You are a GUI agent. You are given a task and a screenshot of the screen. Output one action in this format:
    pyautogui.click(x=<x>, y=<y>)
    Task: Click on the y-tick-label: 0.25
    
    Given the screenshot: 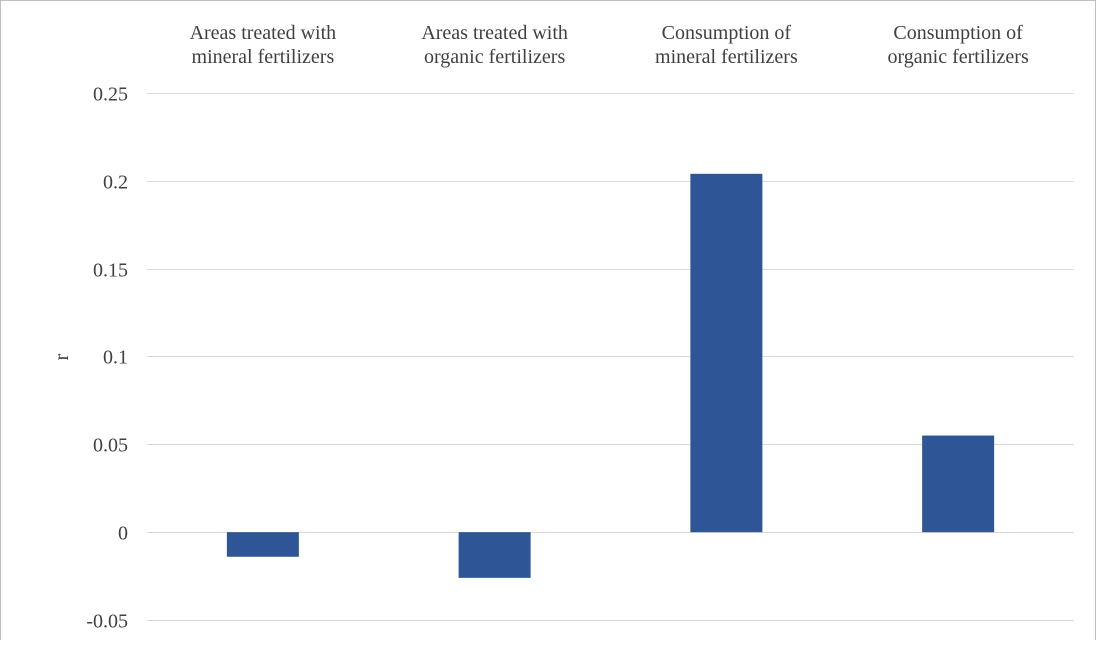 What is the action you would take?
    pyautogui.click(x=110, y=95)
    